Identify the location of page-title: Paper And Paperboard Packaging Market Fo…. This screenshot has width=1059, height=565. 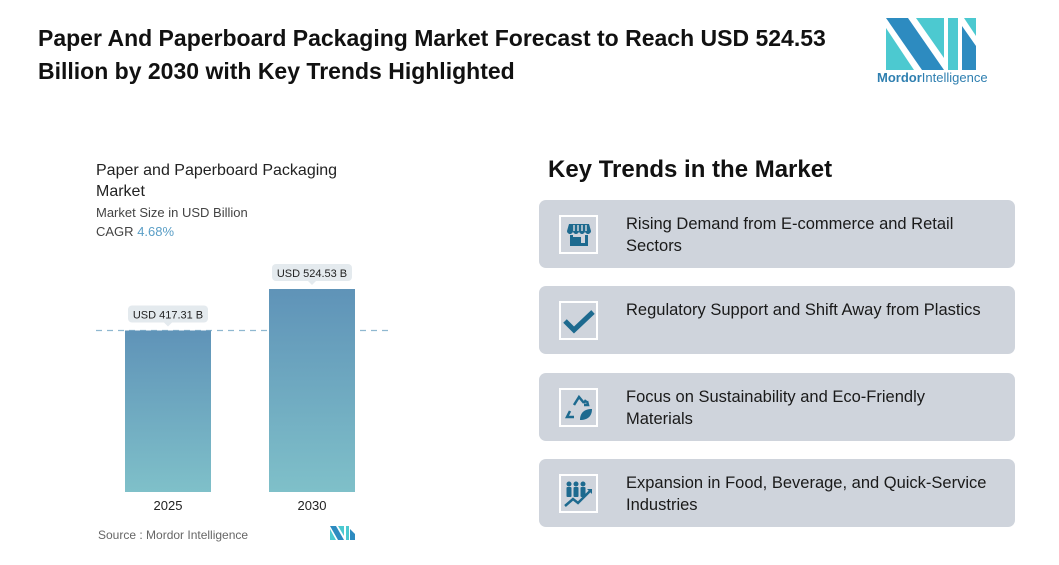
(432, 54).